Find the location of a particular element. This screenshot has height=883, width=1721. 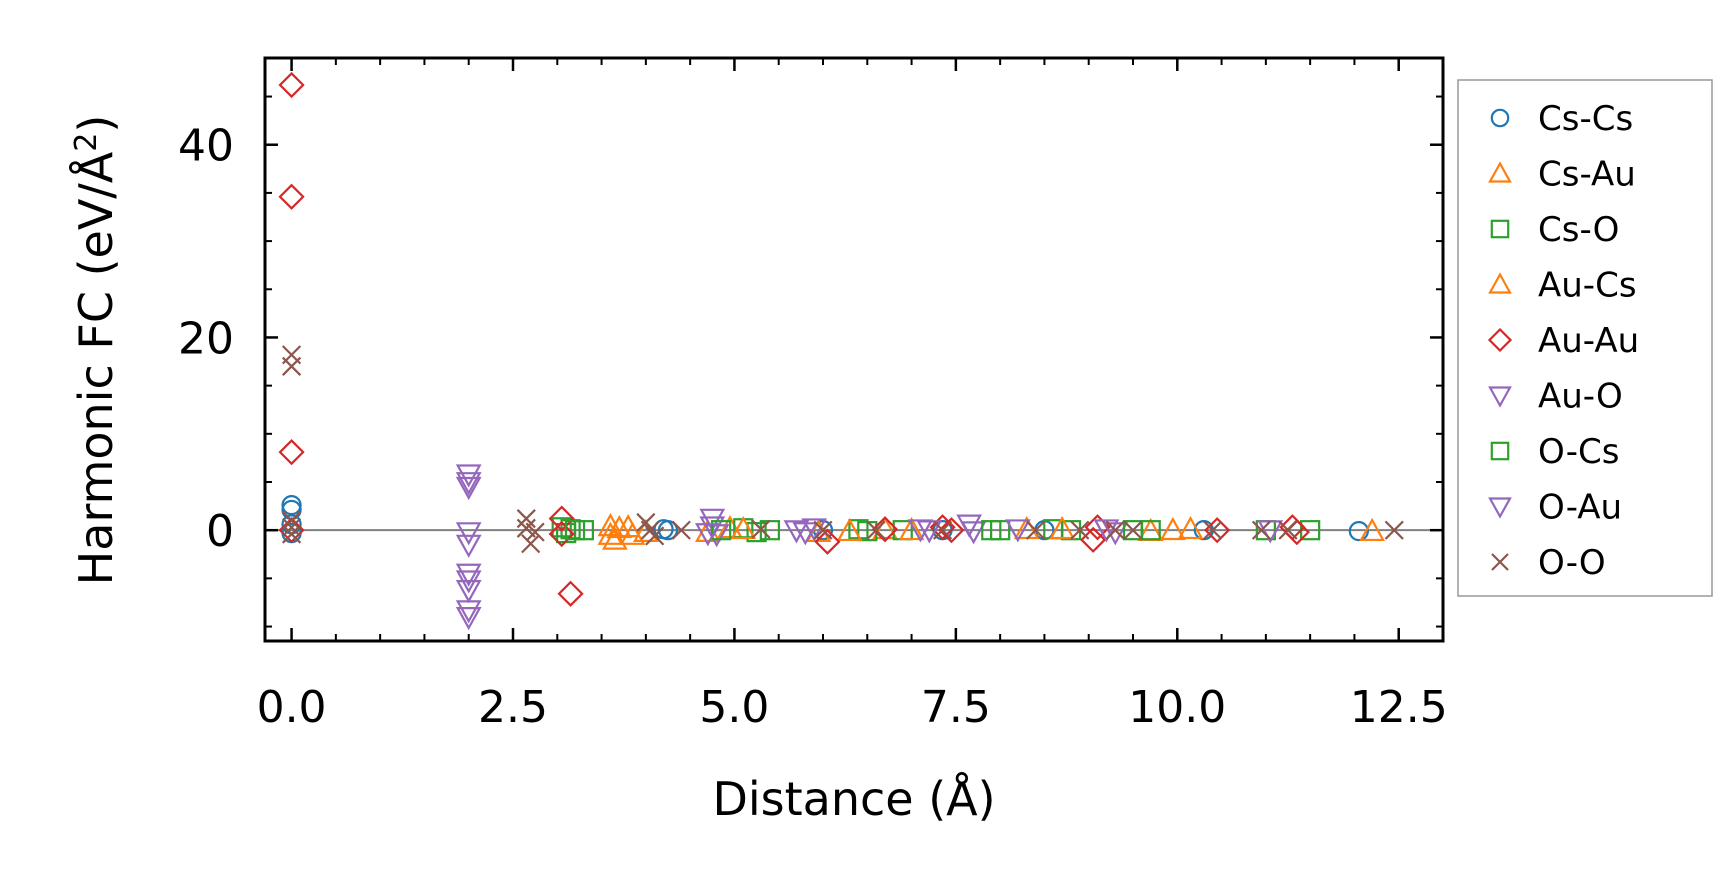

legend-label: Cs-Cs is located at coordinates (1585, 119).